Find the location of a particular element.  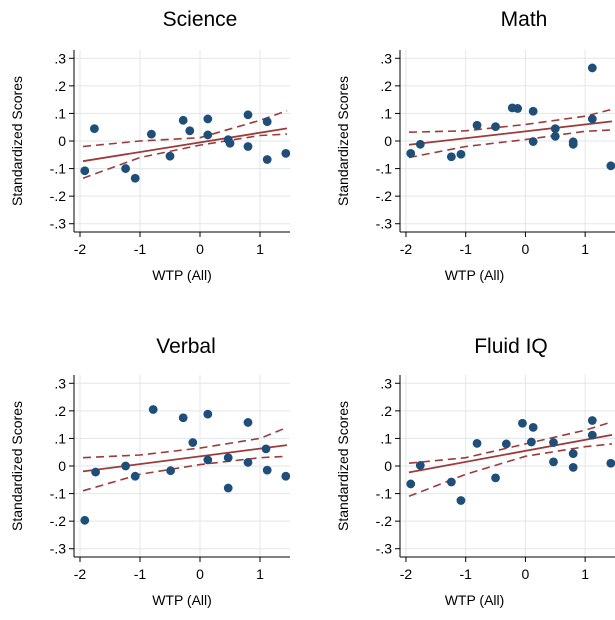

panel-title: Verbal is located at coordinates (186, 346).